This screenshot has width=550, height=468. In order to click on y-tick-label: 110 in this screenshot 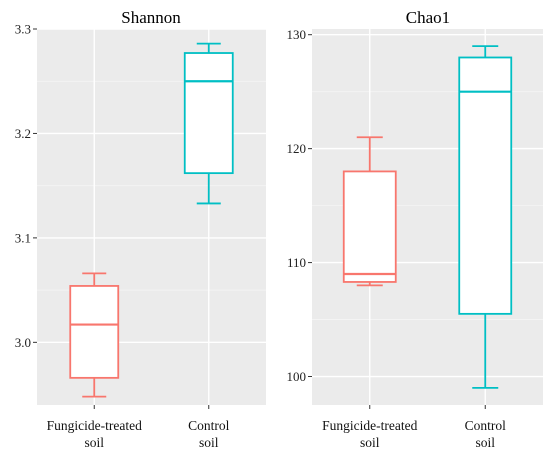, I will do `click(296, 262)`.